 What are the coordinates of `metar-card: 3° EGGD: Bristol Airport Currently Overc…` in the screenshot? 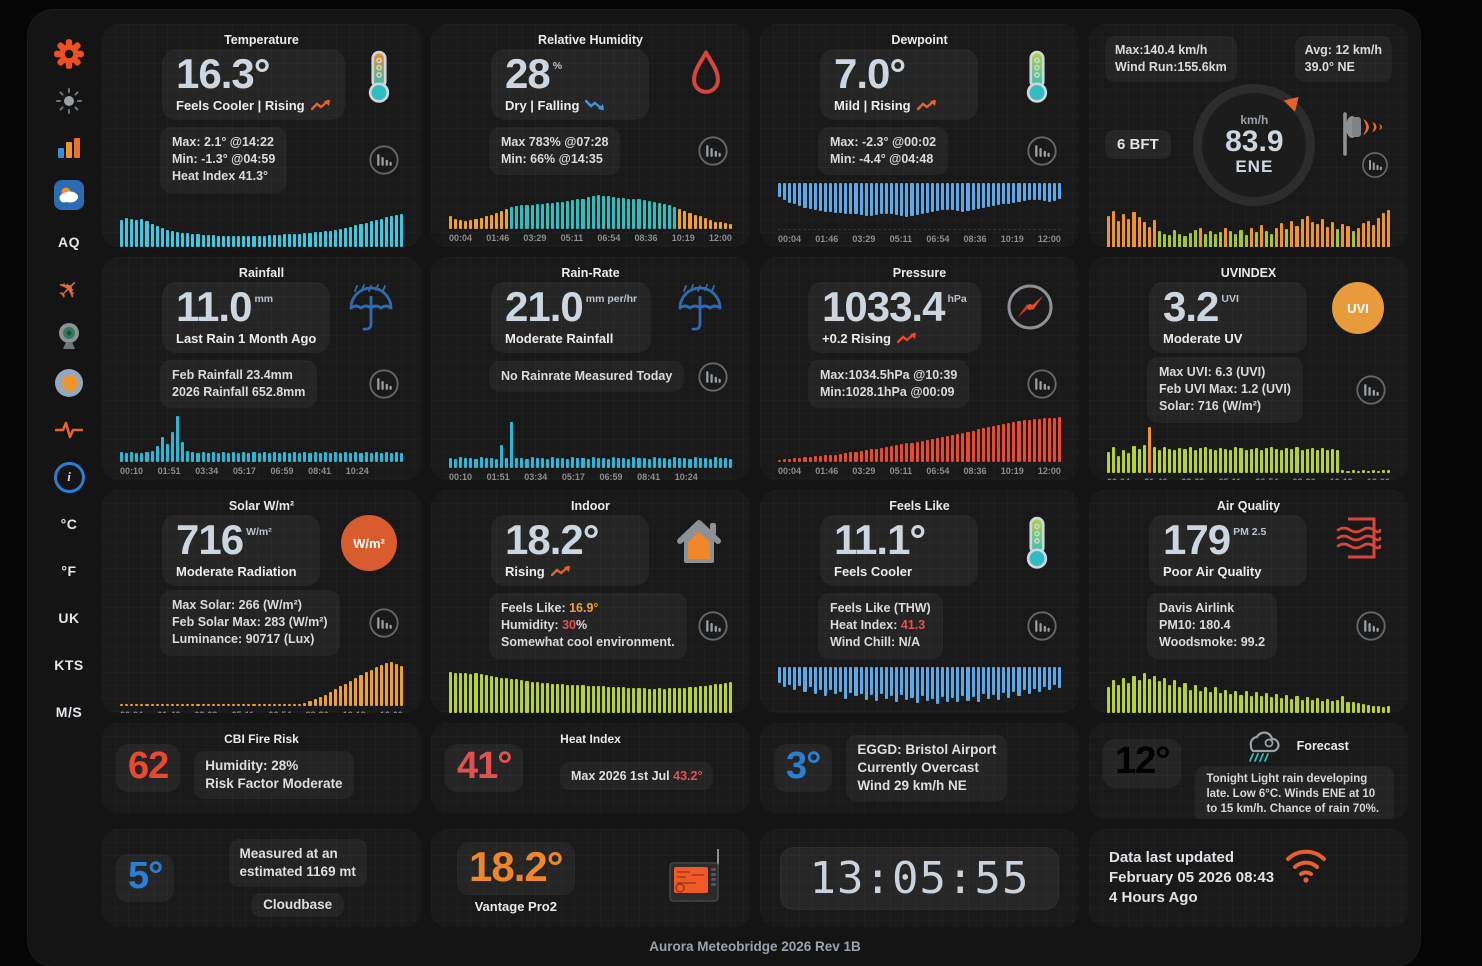 It's located at (919, 768).